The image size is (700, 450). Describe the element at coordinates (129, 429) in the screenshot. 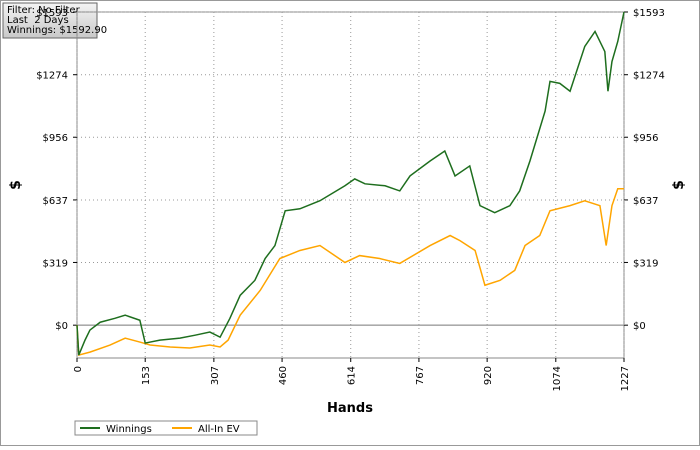

I see `legend-label: Winnings` at that location.